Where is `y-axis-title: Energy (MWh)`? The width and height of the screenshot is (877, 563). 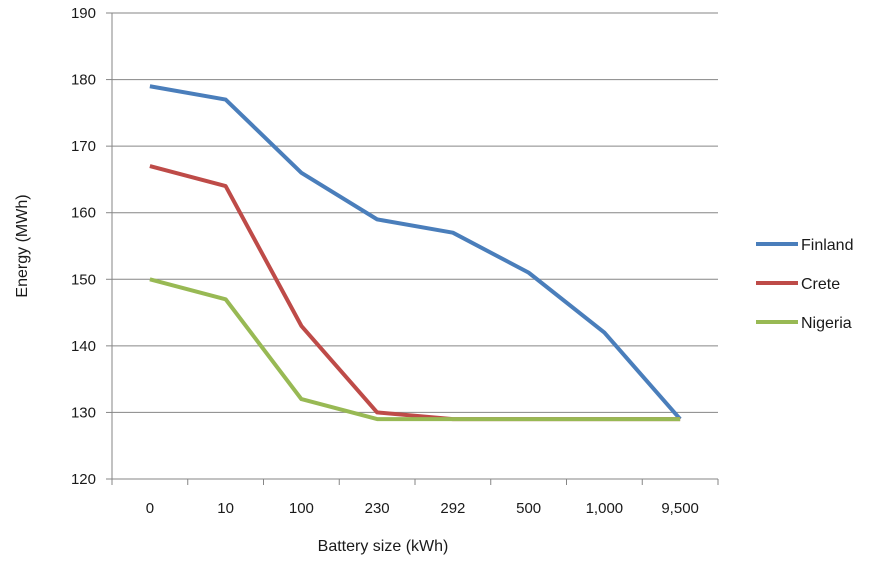 y-axis-title: Energy (MWh) is located at coordinates (22, 245).